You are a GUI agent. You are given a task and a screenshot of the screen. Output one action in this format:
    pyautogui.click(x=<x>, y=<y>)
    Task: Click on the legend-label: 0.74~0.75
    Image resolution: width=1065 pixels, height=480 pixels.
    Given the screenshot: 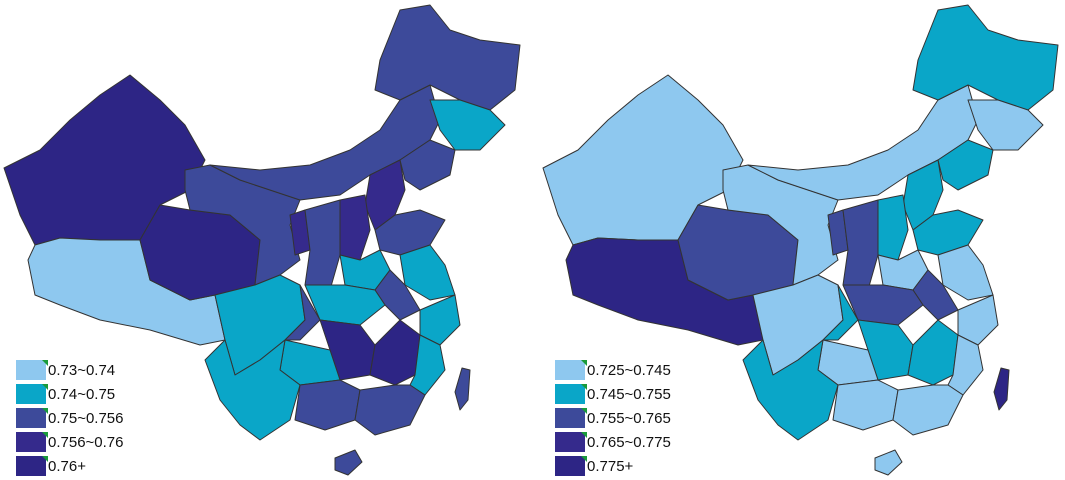 What is the action you would take?
    pyautogui.click(x=82, y=394)
    